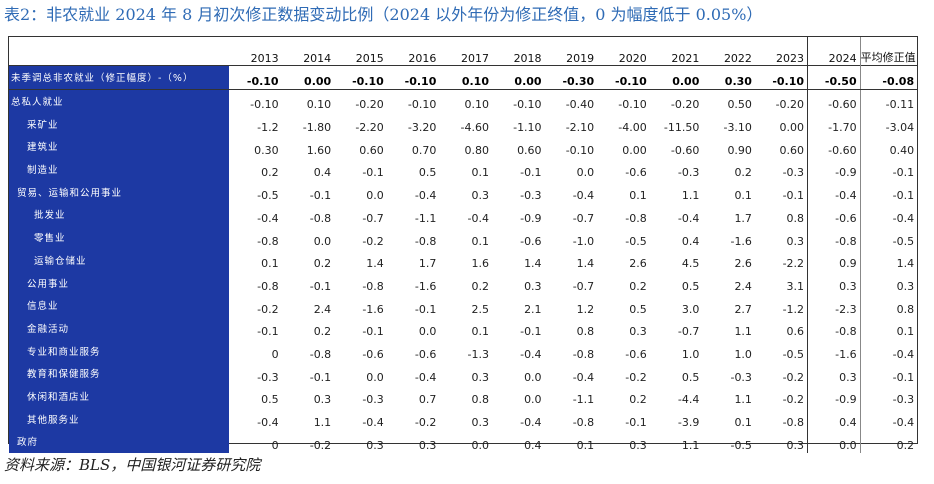  Describe the element at coordinates (476, 150) in the screenshot. I see `value-cell: 0.80` at that location.